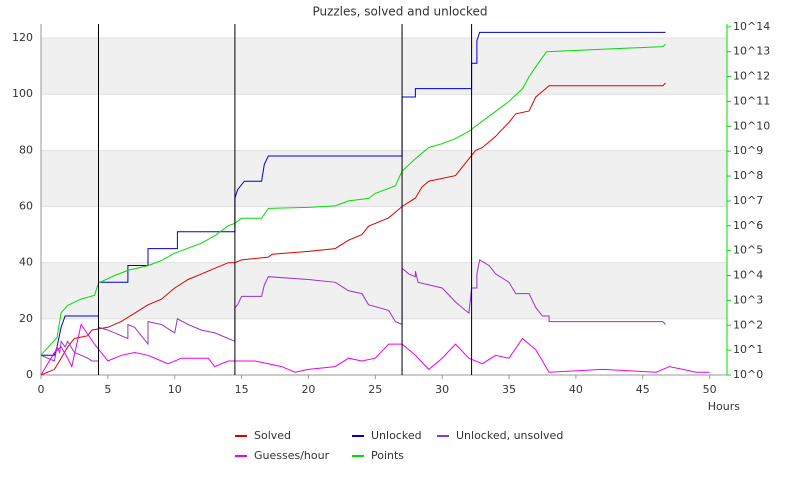 Image resolution: width=800 pixels, height=504 pixels. I want to click on legend-label: Solved, so click(272, 435).